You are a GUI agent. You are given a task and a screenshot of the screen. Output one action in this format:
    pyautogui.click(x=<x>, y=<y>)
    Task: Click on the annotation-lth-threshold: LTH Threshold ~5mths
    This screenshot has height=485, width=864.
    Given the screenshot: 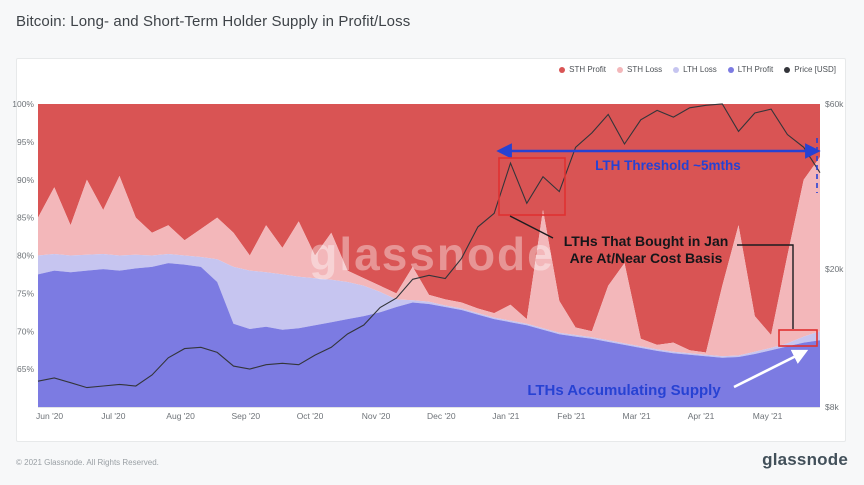 What is the action you would take?
    pyautogui.click(x=658, y=165)
    